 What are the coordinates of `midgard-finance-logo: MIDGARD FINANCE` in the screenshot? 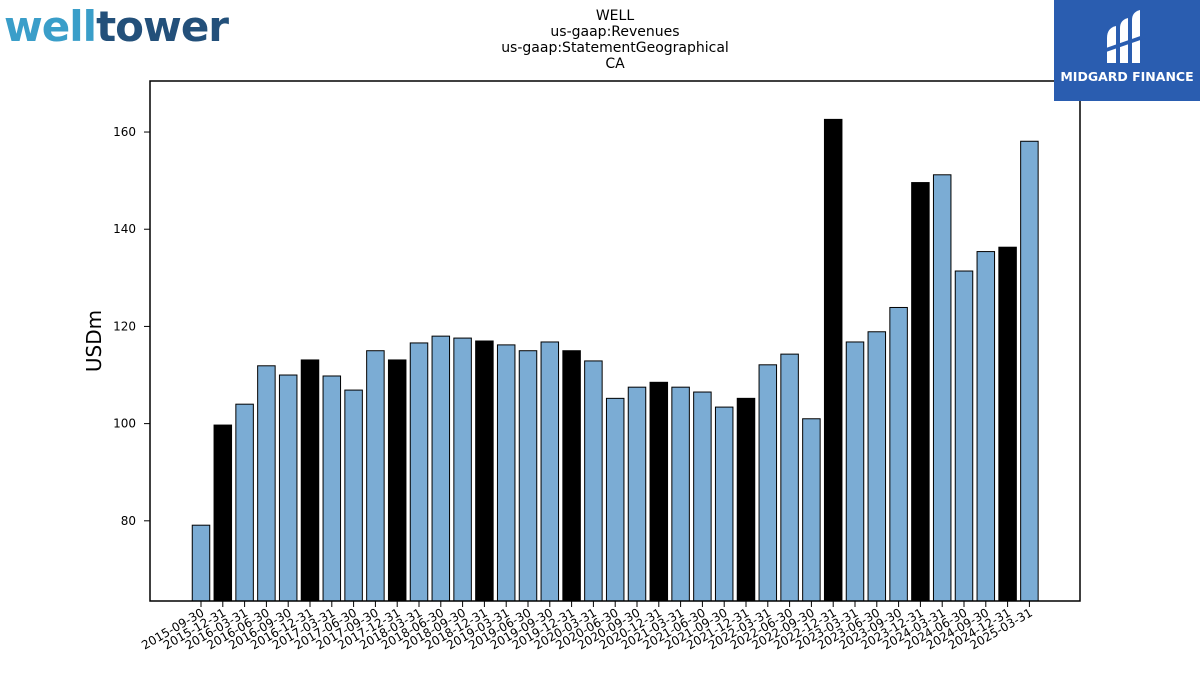 It's located at (1127, 50).